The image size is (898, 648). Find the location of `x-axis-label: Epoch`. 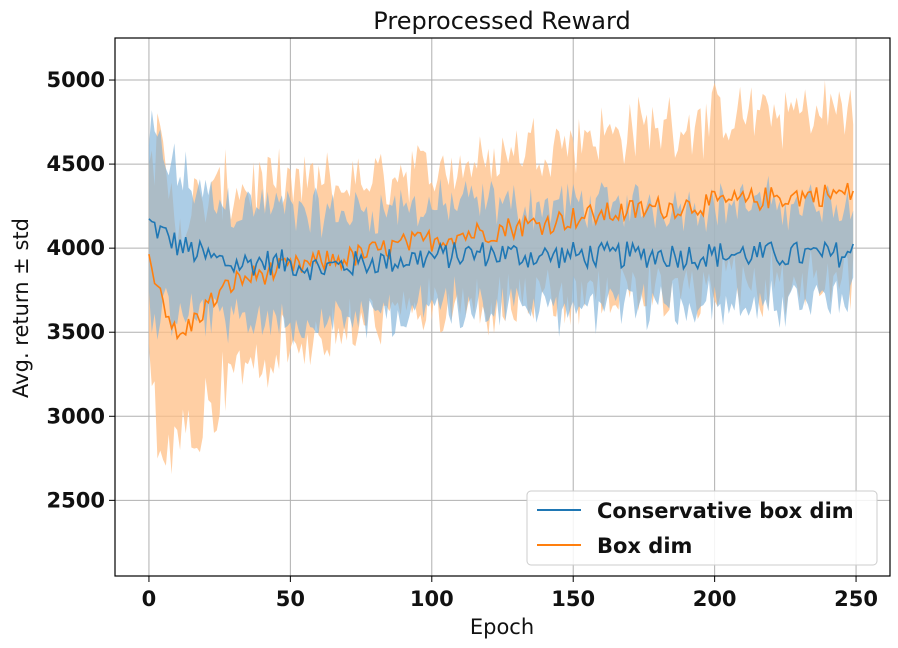

x-axis-label: Epoch is located at coordinates (502, 627).